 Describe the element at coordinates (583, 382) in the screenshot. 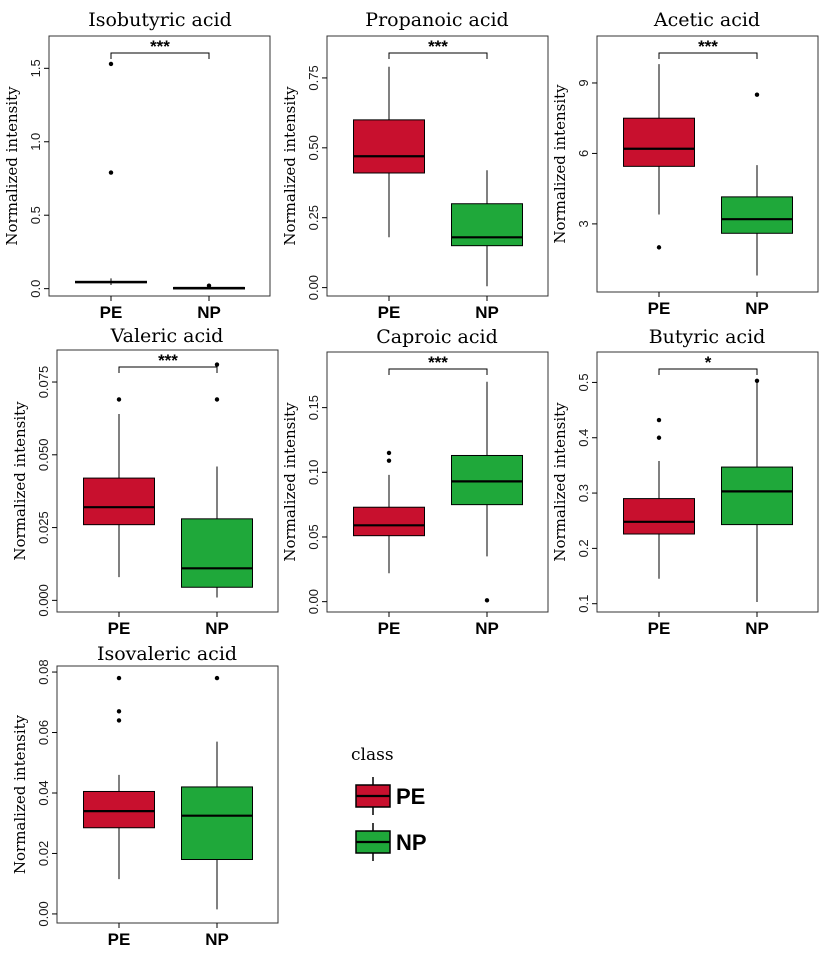

I see `y-tick-label: 0.5` at that location.